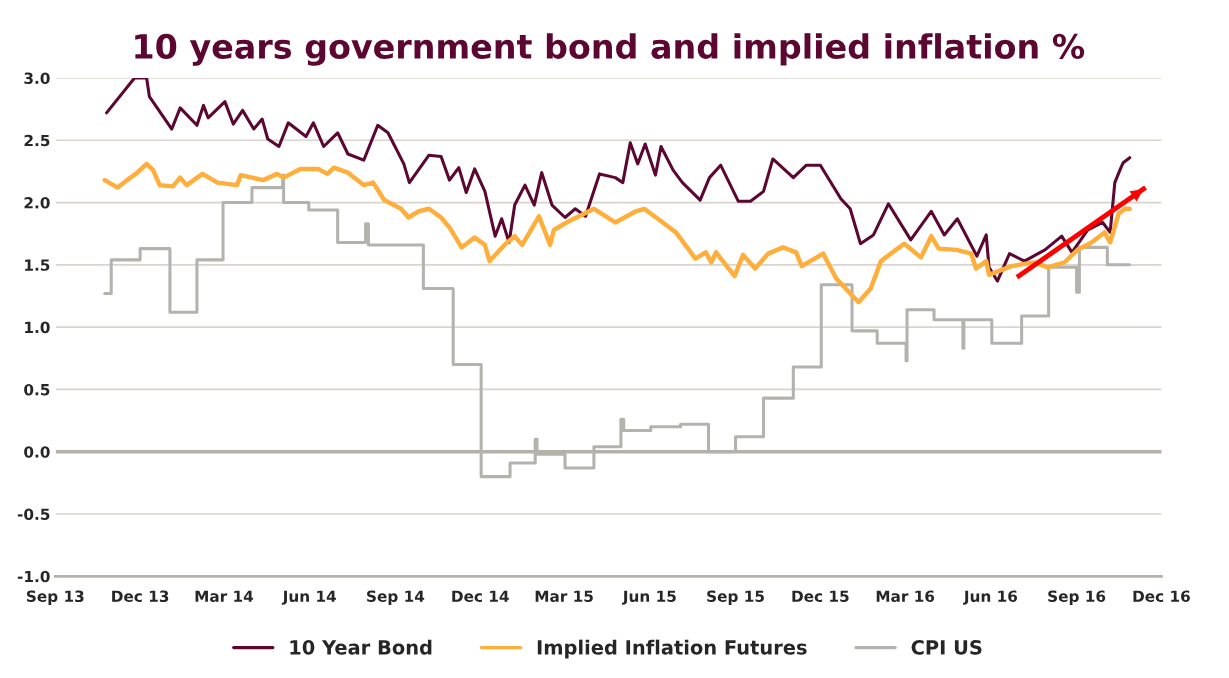 The image size is (1229, 678). What do you see at coordinates (990, 597) in the screenshot?
I see `x-tick-label: Jun 16` at bounding box center [990, 597].